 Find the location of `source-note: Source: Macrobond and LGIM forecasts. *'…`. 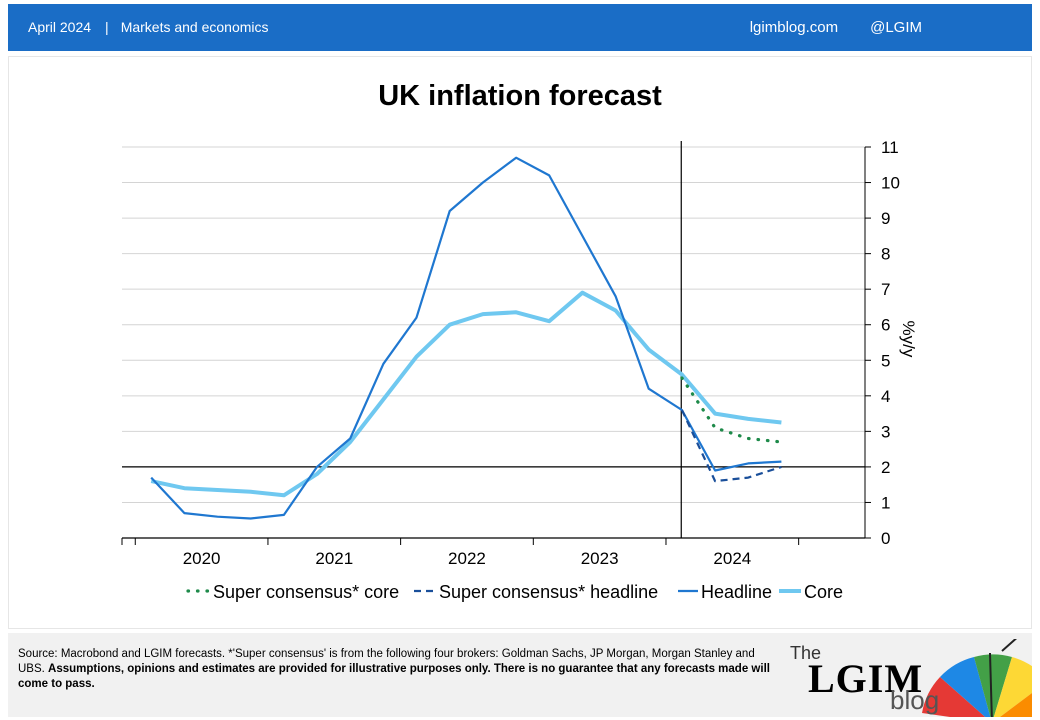

source-note: Source: Macrobond and LGIM forecasts. *'… is located at coordinates (400, 669).